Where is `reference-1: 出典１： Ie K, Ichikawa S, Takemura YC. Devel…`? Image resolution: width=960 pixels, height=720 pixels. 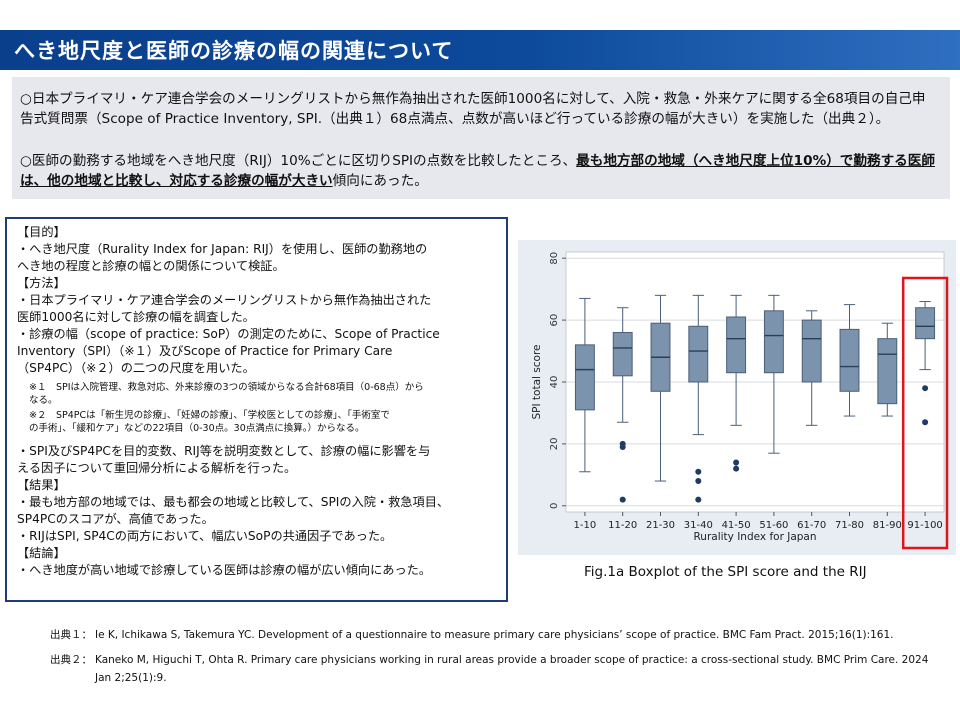 reference-1: 出典１： Ie K, Ichikawa S, Takemura YC. Devel… is located at coordinates (472, 635).